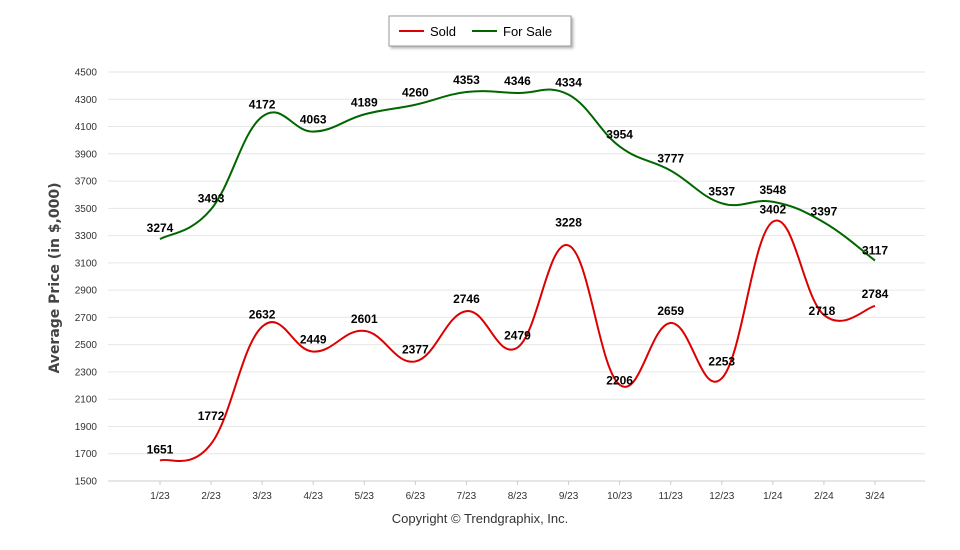 This screenshot has width=960, height=550. Describe the element at coordinates (313, 496) in the screenshot. I see `x-tick-label: 4/23` at that location.